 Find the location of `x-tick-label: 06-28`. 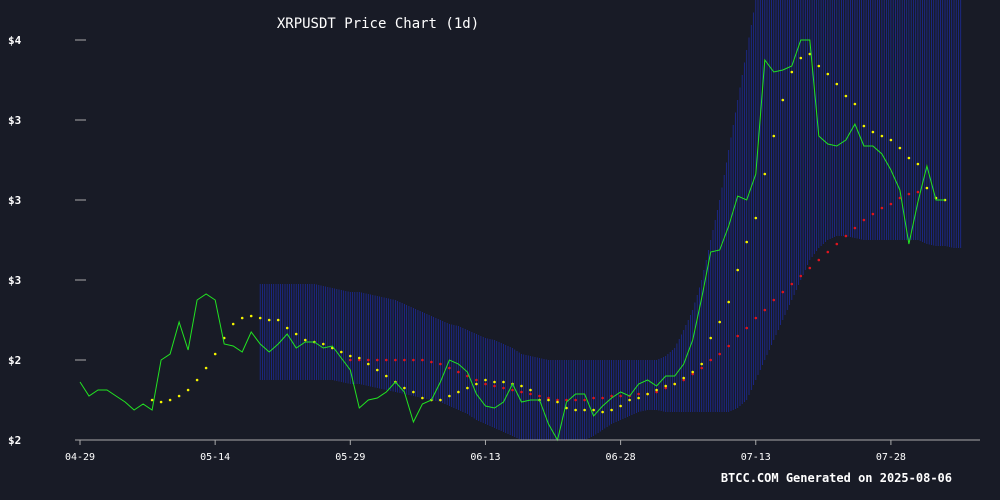

x-tick-label: 06-28 is located at coordinates (621, 457).